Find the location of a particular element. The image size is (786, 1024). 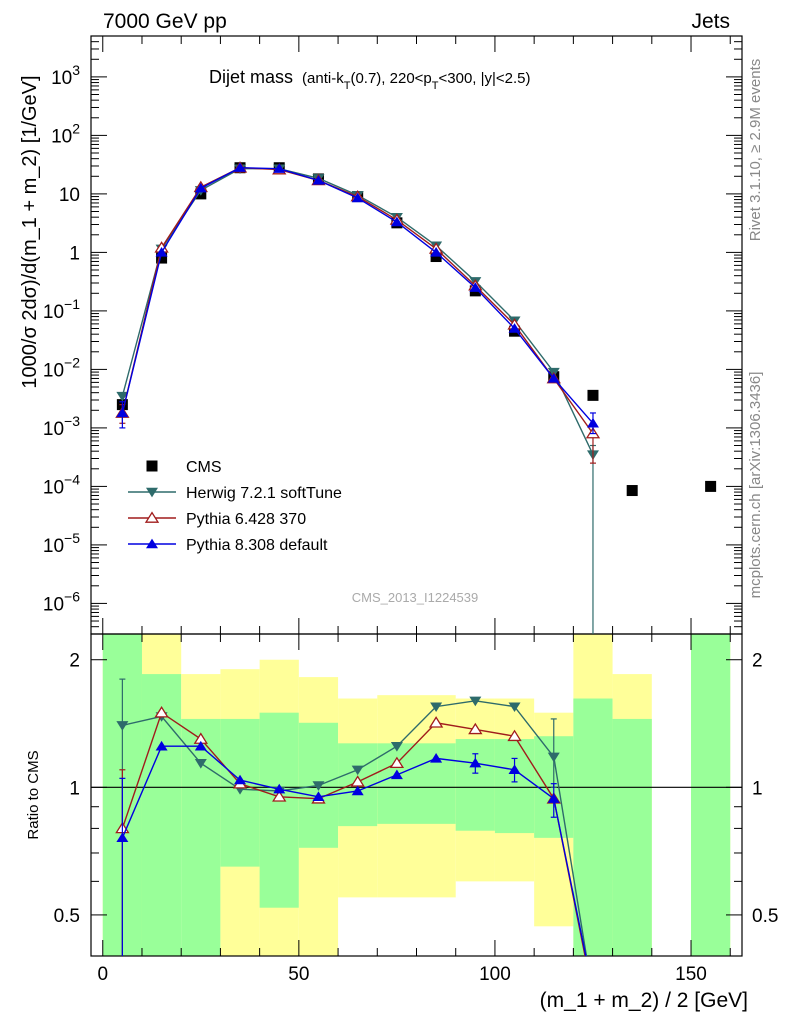

ratio-ytick-label-left-0: 0.5 is located at coordinates (67, 916).